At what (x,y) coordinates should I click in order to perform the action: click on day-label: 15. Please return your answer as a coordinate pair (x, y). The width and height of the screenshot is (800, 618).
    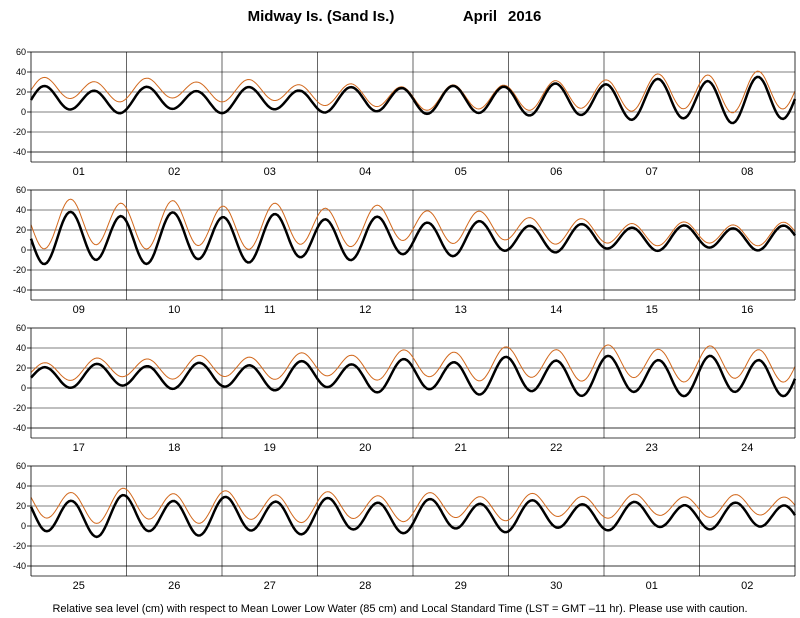
    Looking at the image, I should click on (652, 310).